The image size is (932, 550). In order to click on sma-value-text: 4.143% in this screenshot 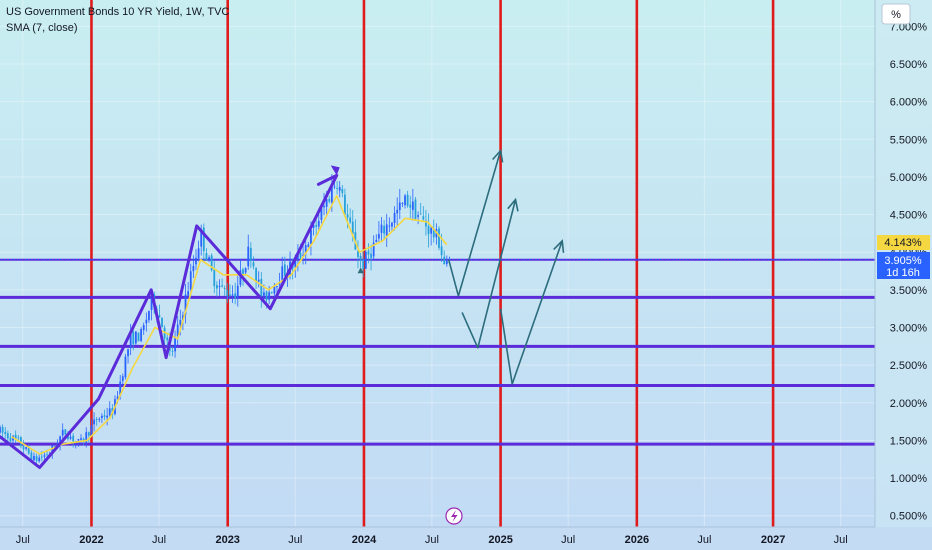, I will do `click(903, 243)`.